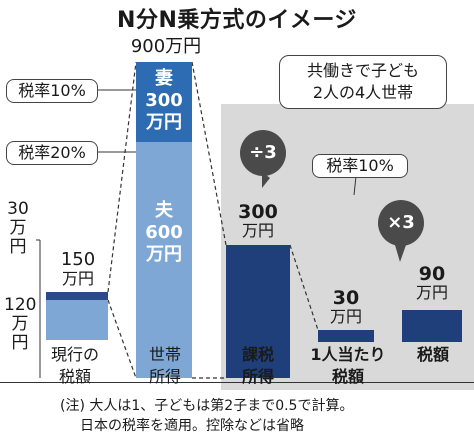 This screenshot has height=440, width=474. Describe the element at coordinates (266, 180) in the screenshot. I see `divide-pointer` at that location.